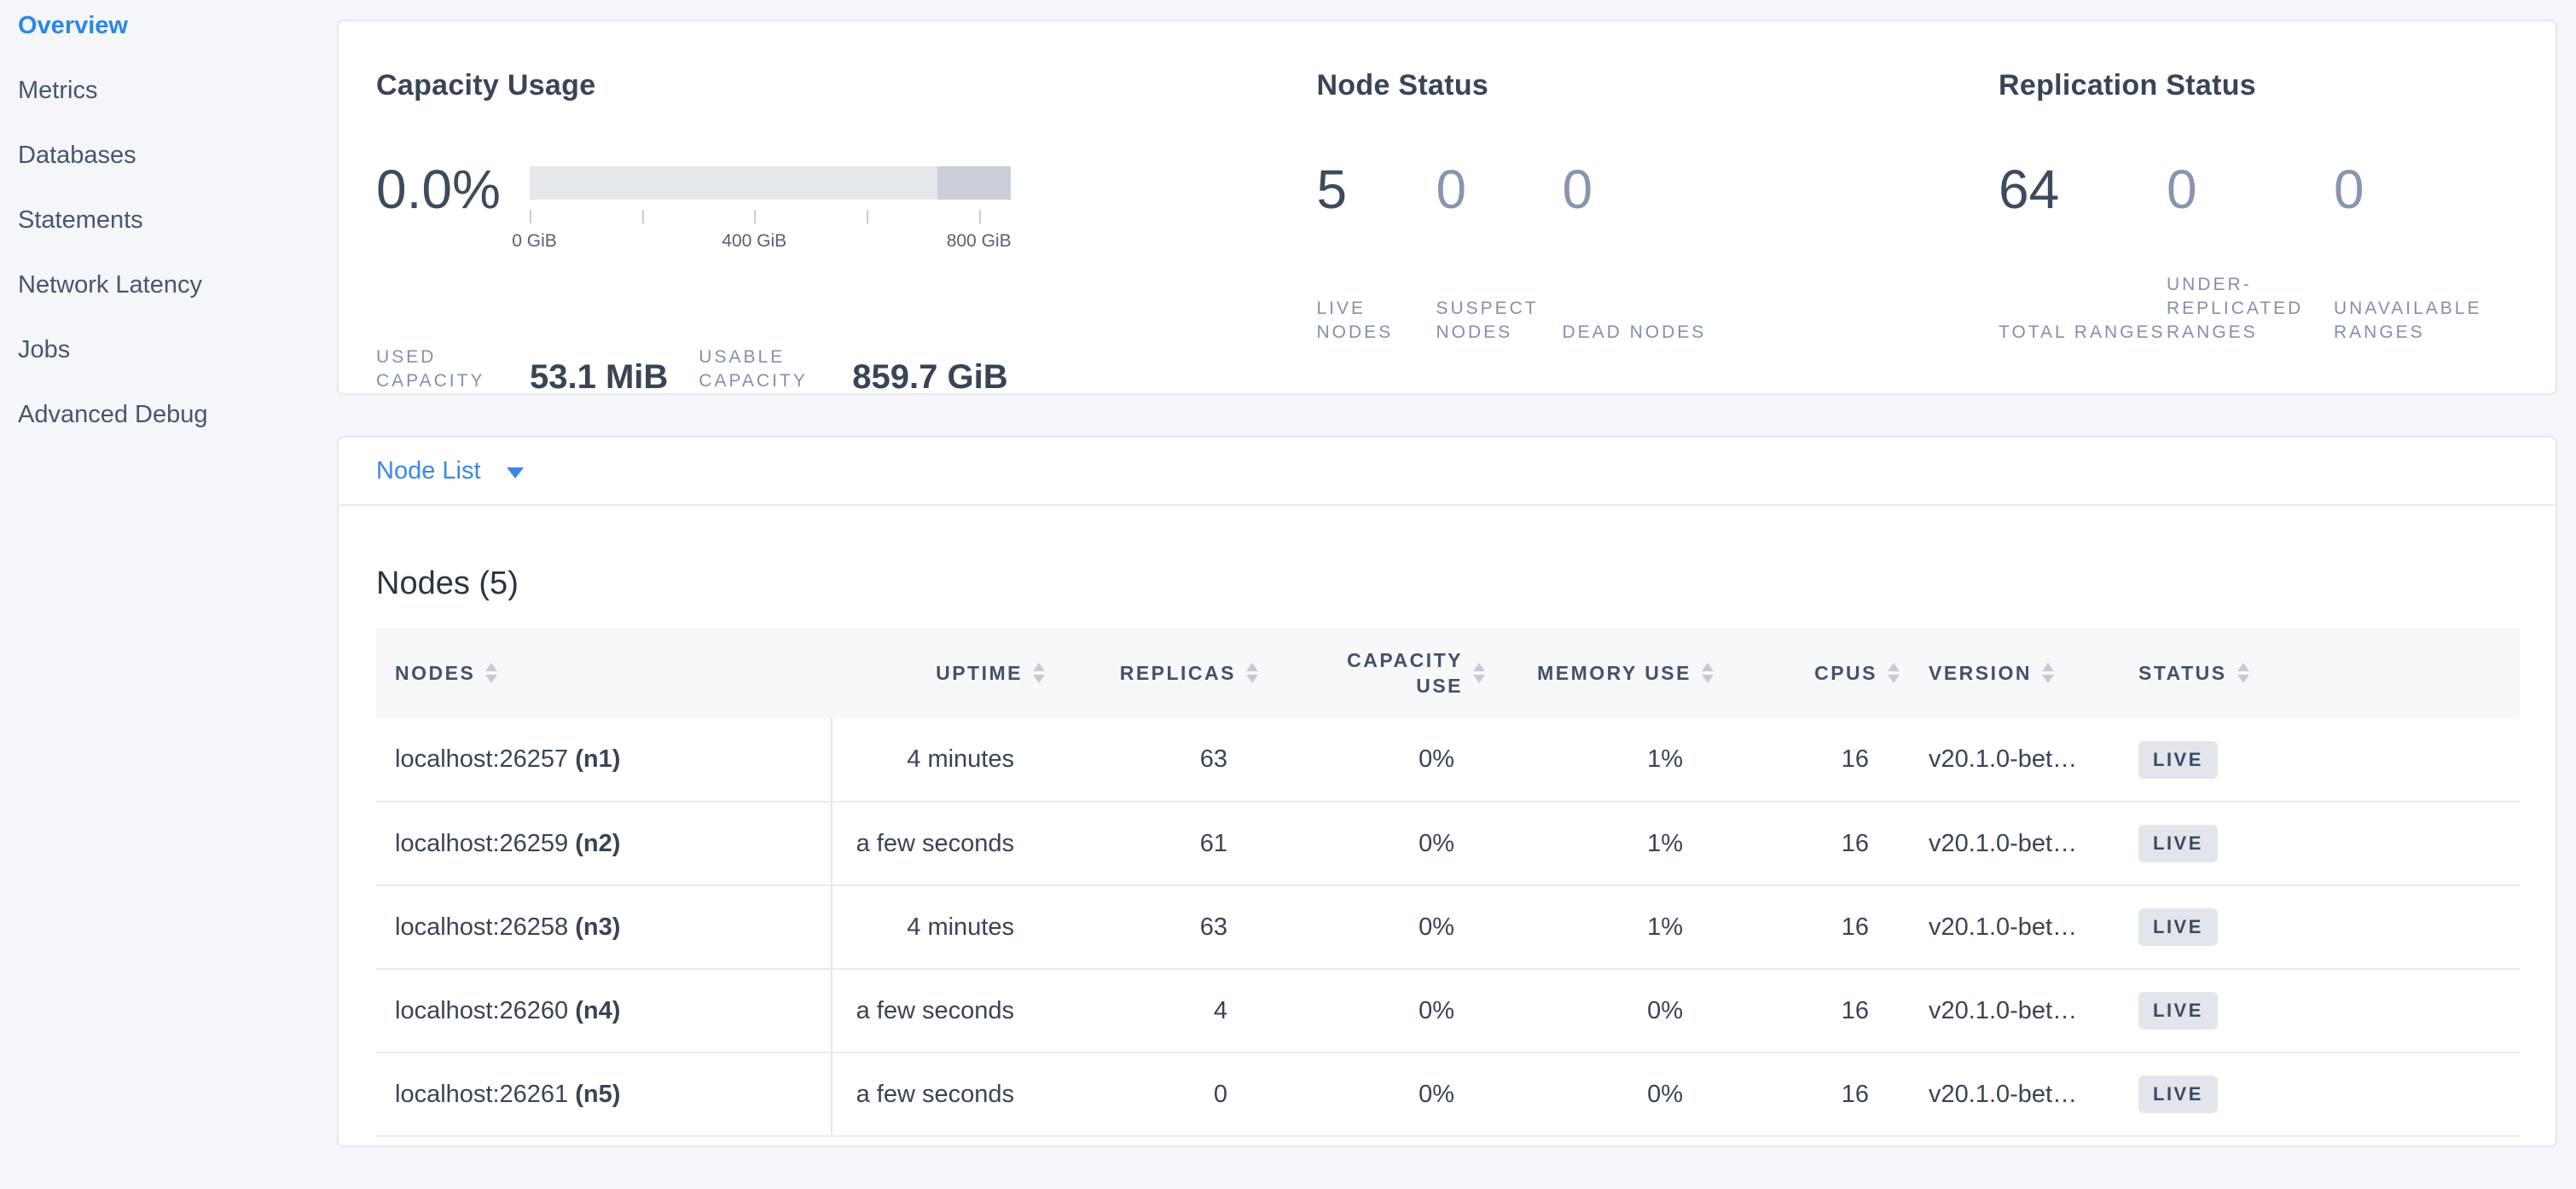  Describe the element at coordinates (598, 1010) in the screenshot. I see `node-id: (n4)` at that location.